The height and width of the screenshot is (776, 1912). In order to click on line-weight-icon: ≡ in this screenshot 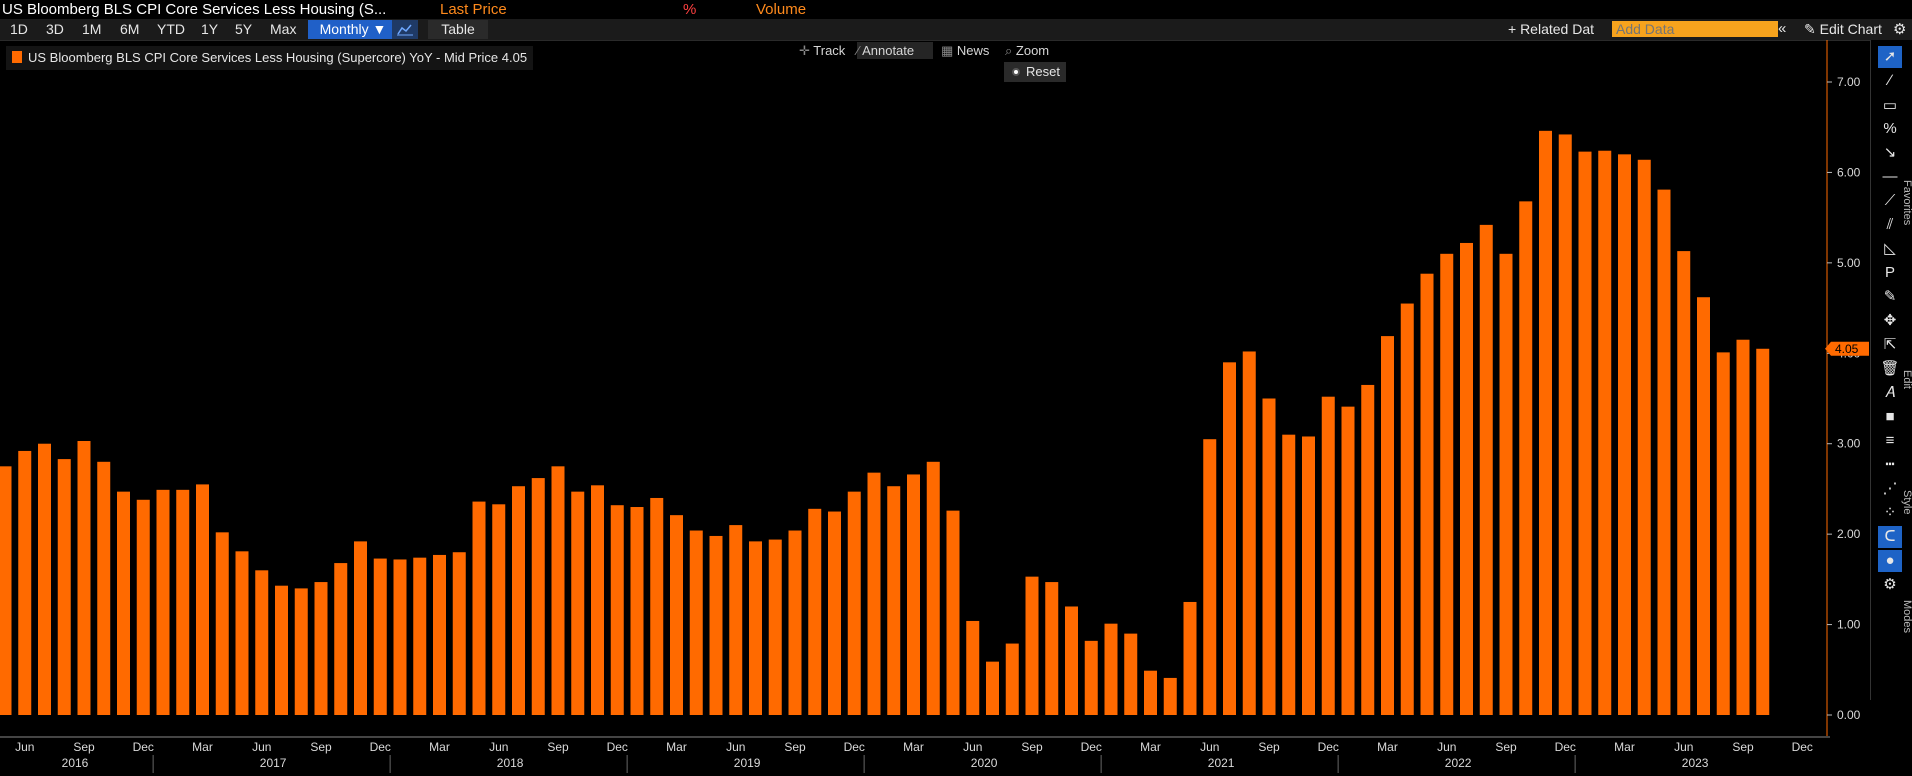, I will do `click(1890, 440)`.